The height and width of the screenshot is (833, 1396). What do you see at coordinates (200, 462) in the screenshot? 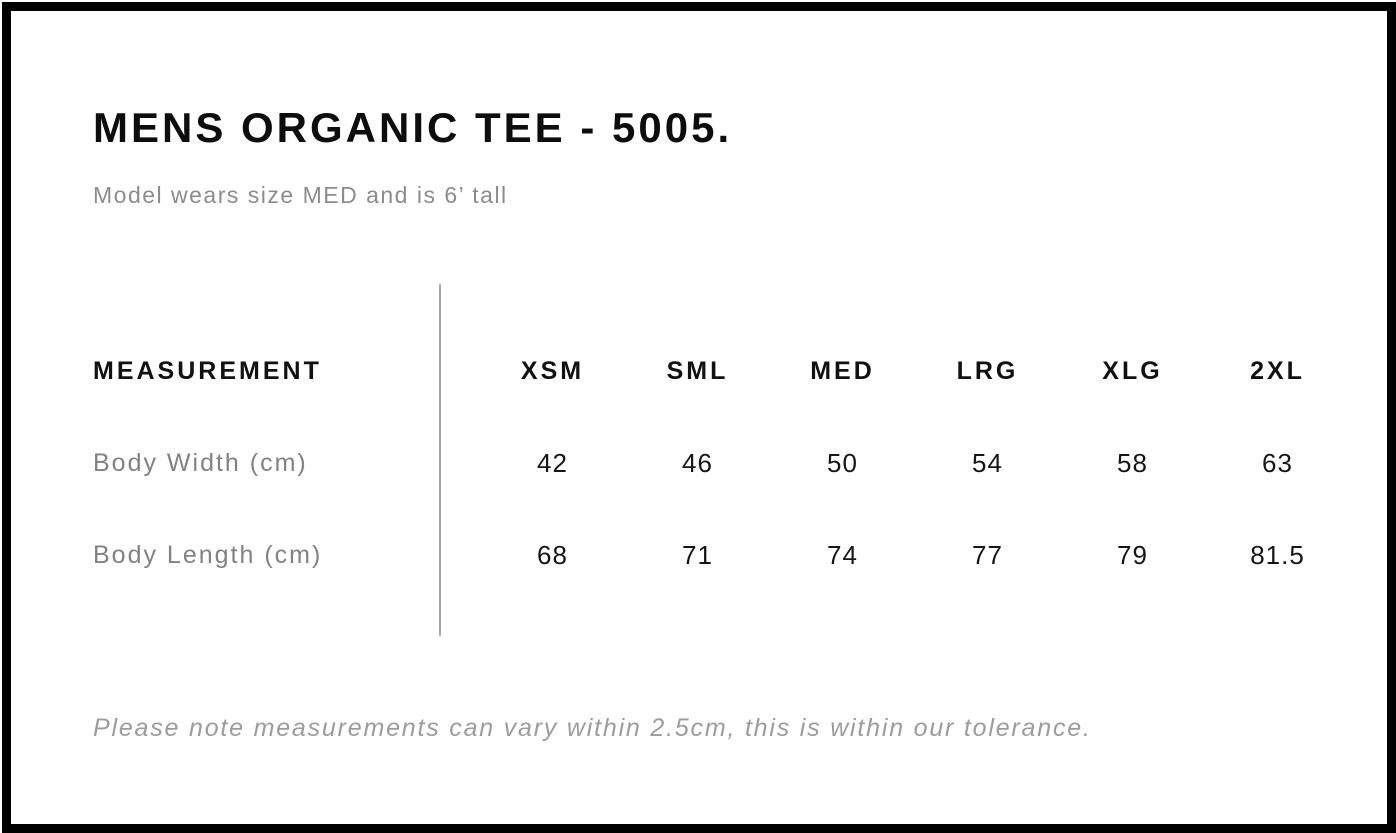
I see `row-label: Body Width (cm)` at bounding box center [200, 462].